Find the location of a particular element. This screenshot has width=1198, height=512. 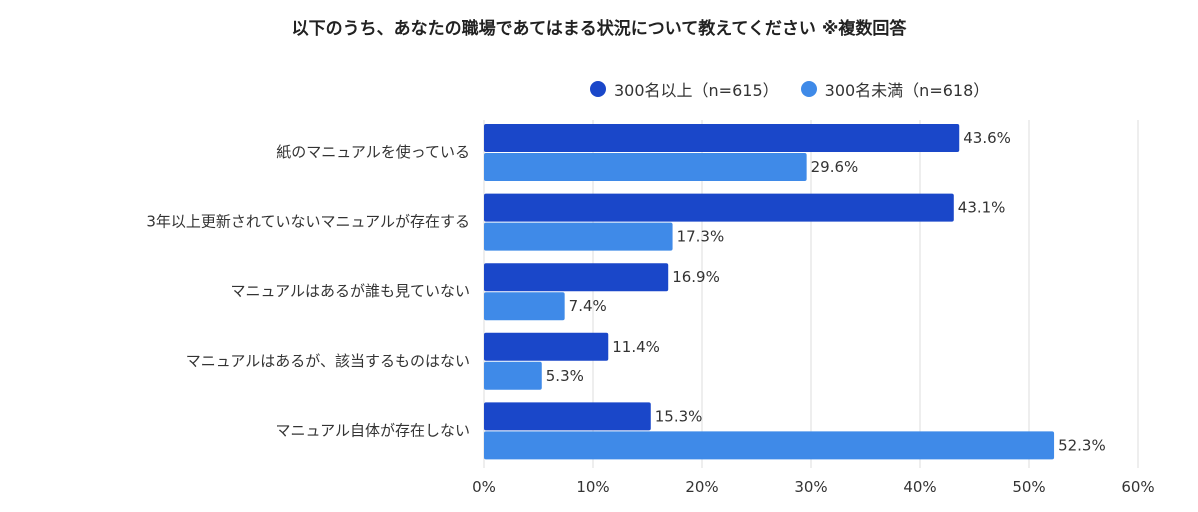

data-label: 15.3% is located at coordinates (679, 416).